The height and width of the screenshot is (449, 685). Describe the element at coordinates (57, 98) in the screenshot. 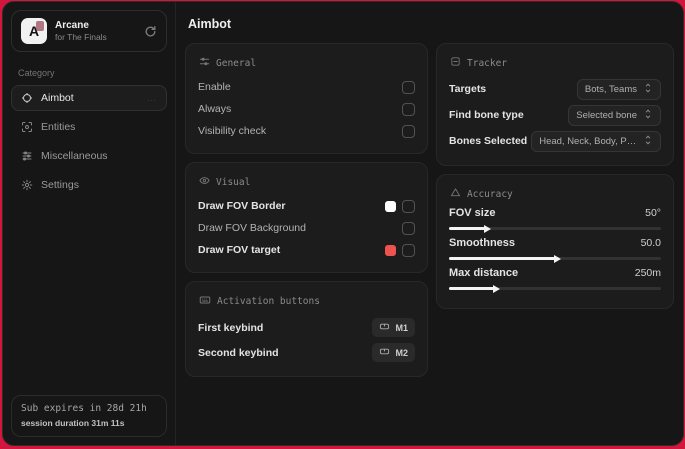

I see `sidebar-item-label: Aimbot` at that location.